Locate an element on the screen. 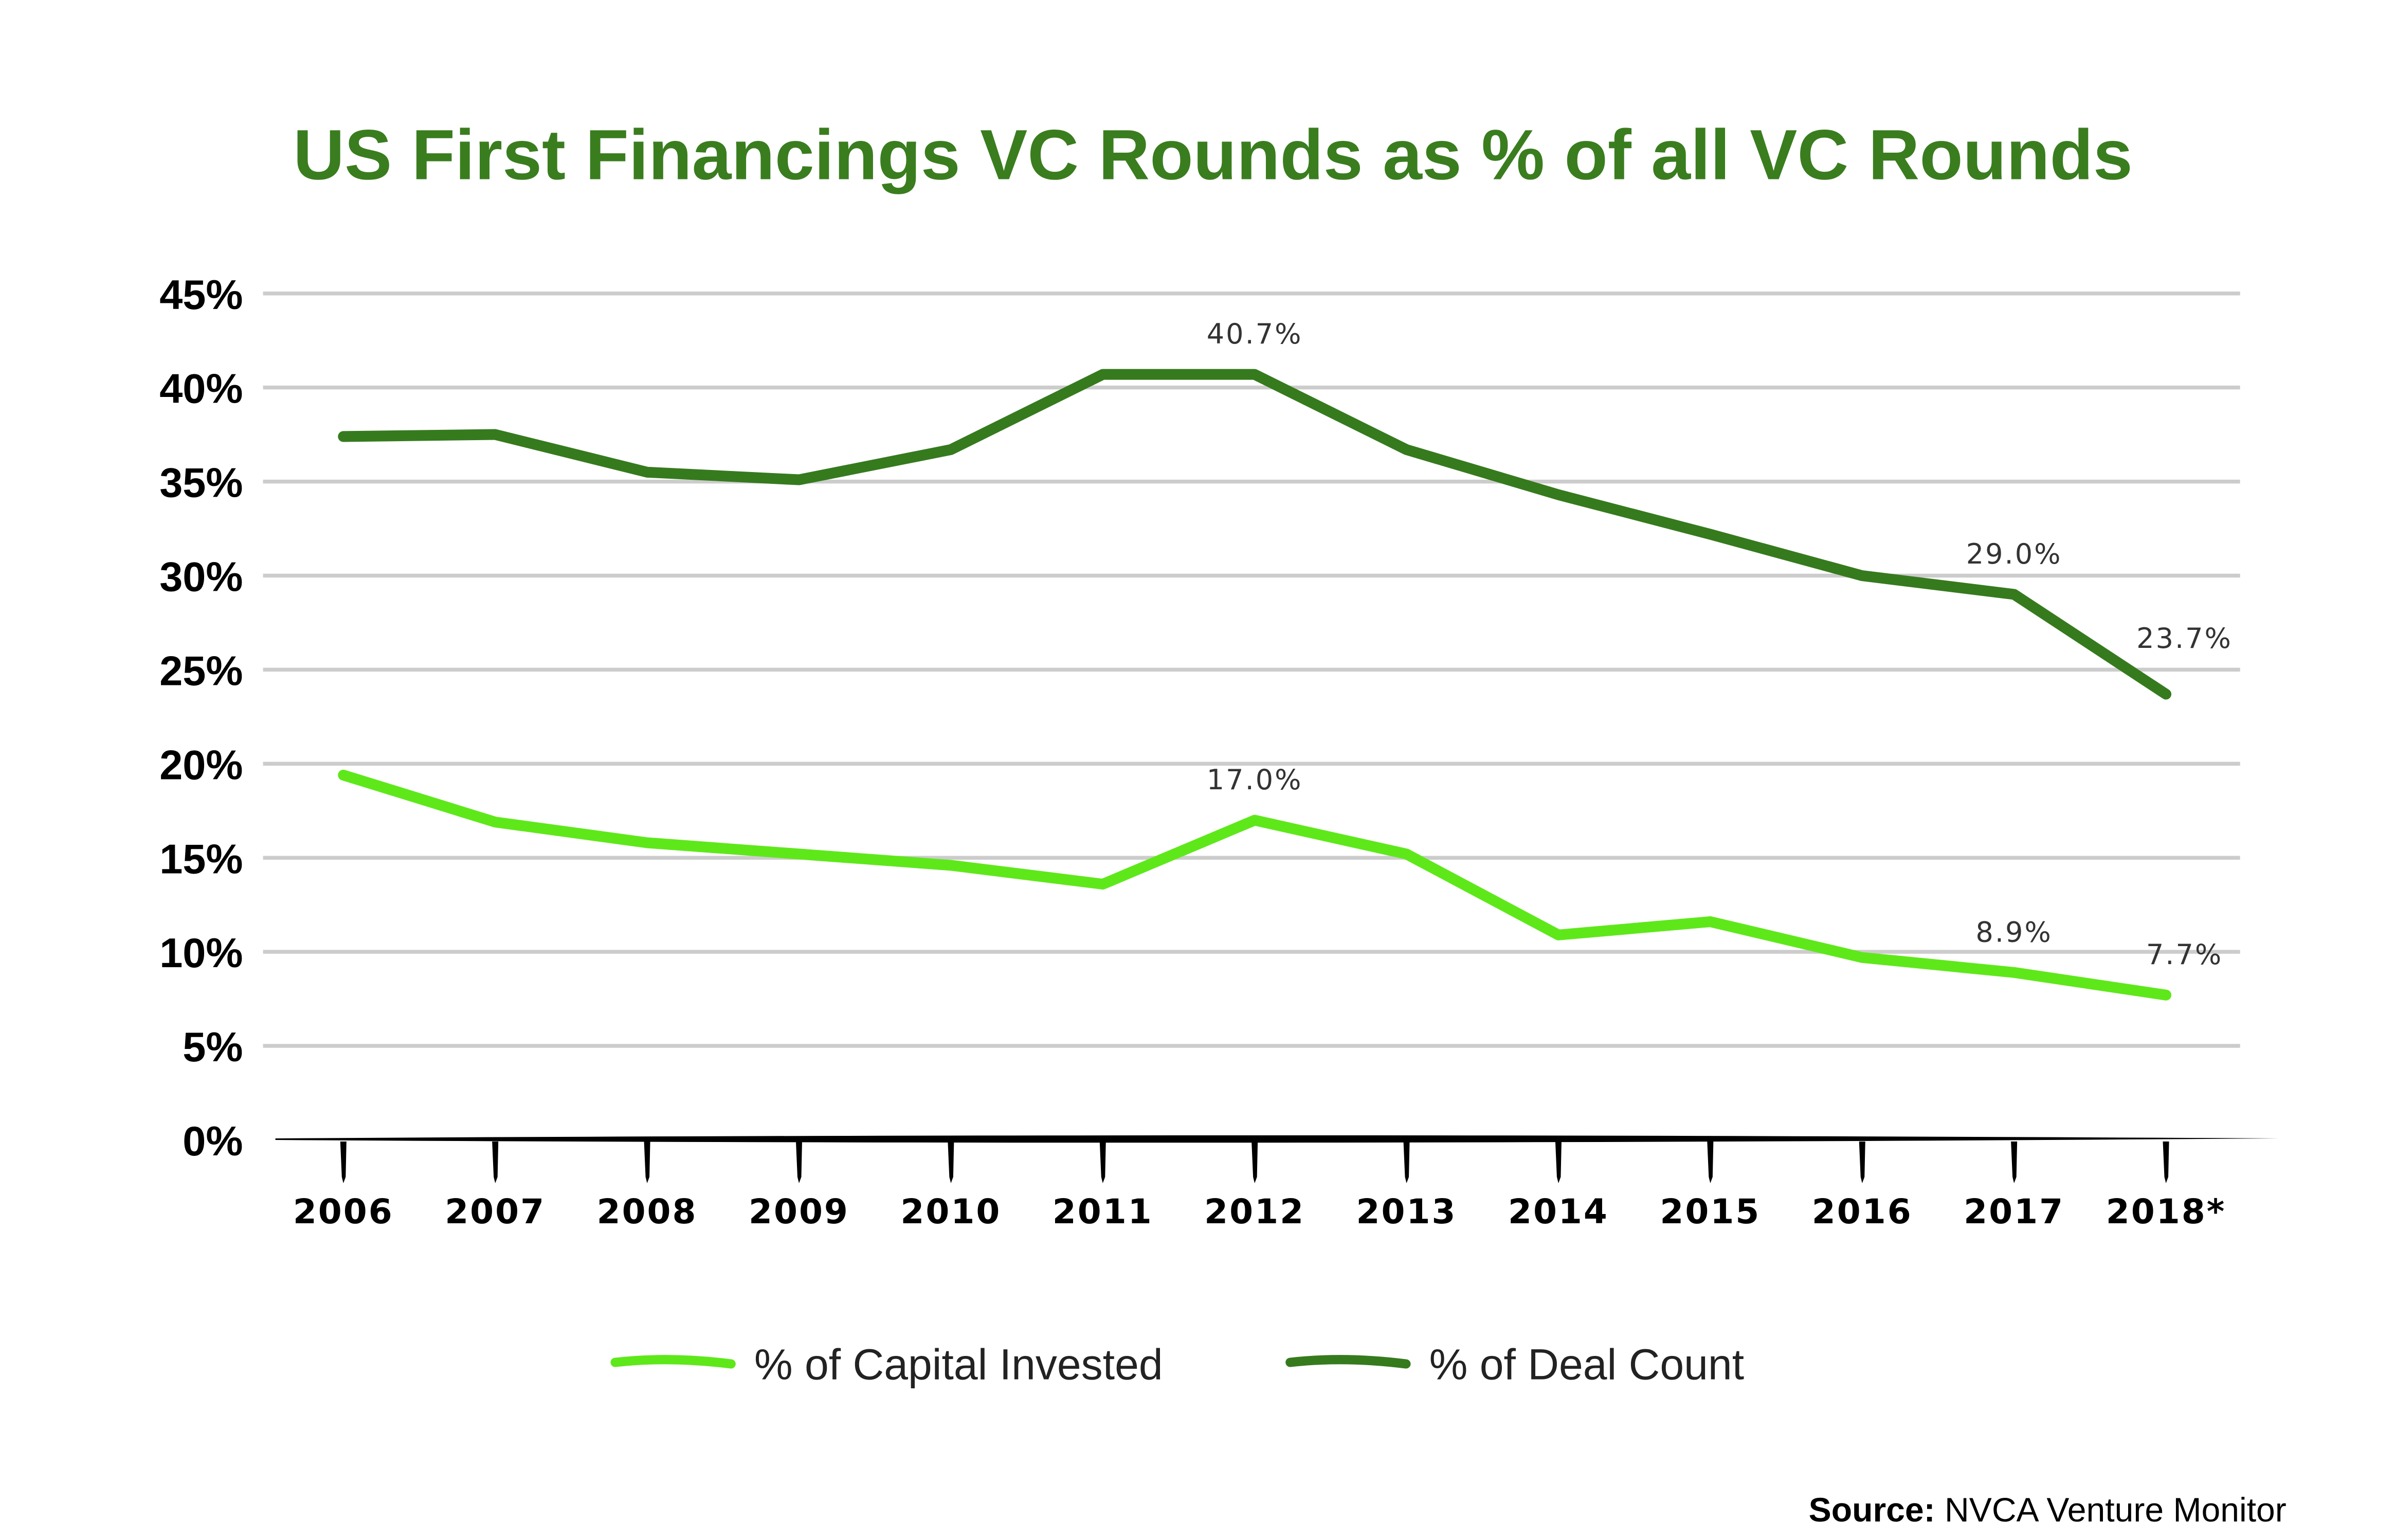 This screenshot has height=1540, width=2395. data-label: 23.7% is located at coordinates (2184, 638).